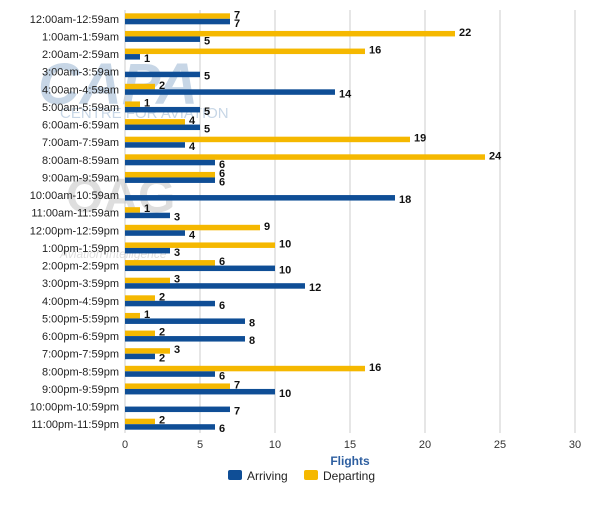  Describe the element at coordinates (350, 461) in the screenshot. I see `x-axis-title: Flights` at that location.